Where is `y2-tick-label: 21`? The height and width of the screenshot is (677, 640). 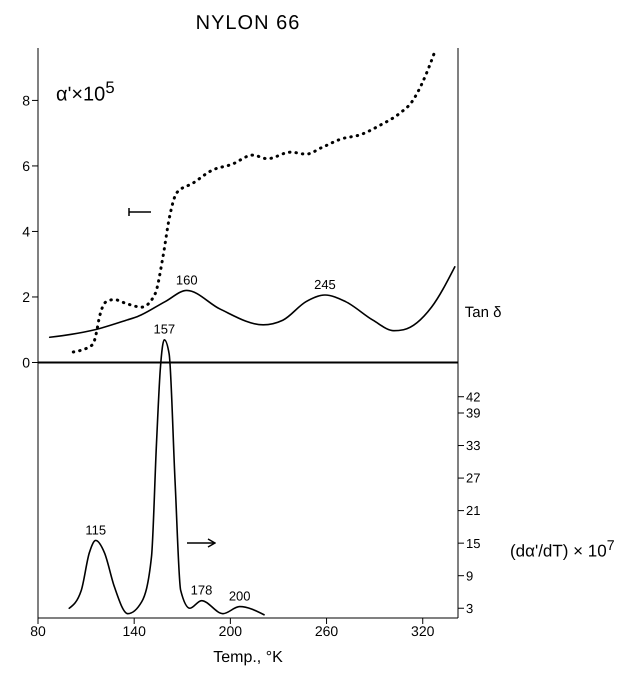 y2-tick-label: 21 is located at coordinates (473, 510).